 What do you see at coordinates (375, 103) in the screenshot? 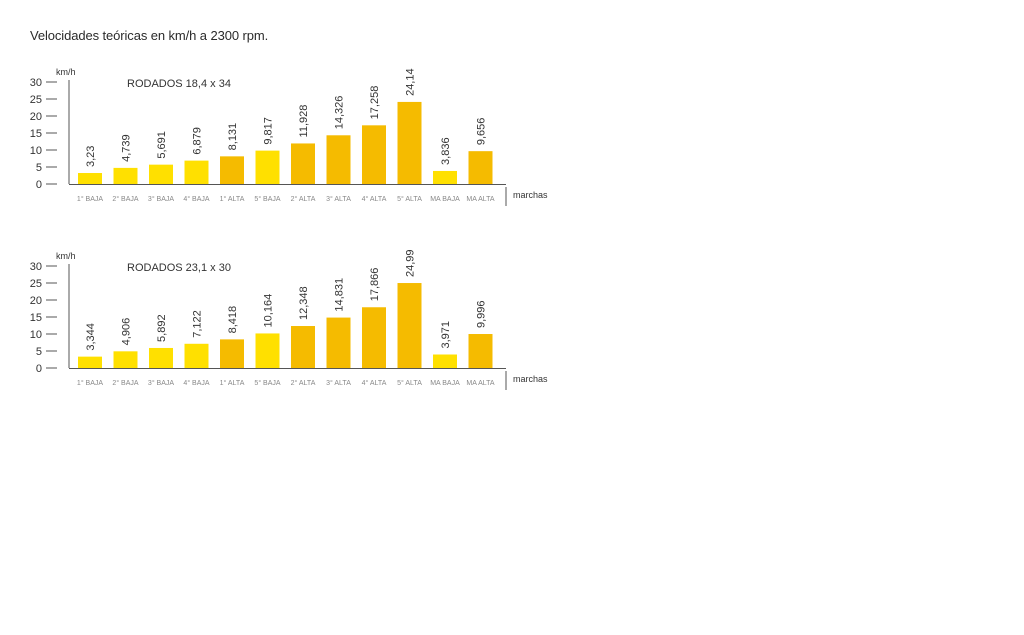
I see `bar-value-label: 17,258` at bounding box center [375, 103].